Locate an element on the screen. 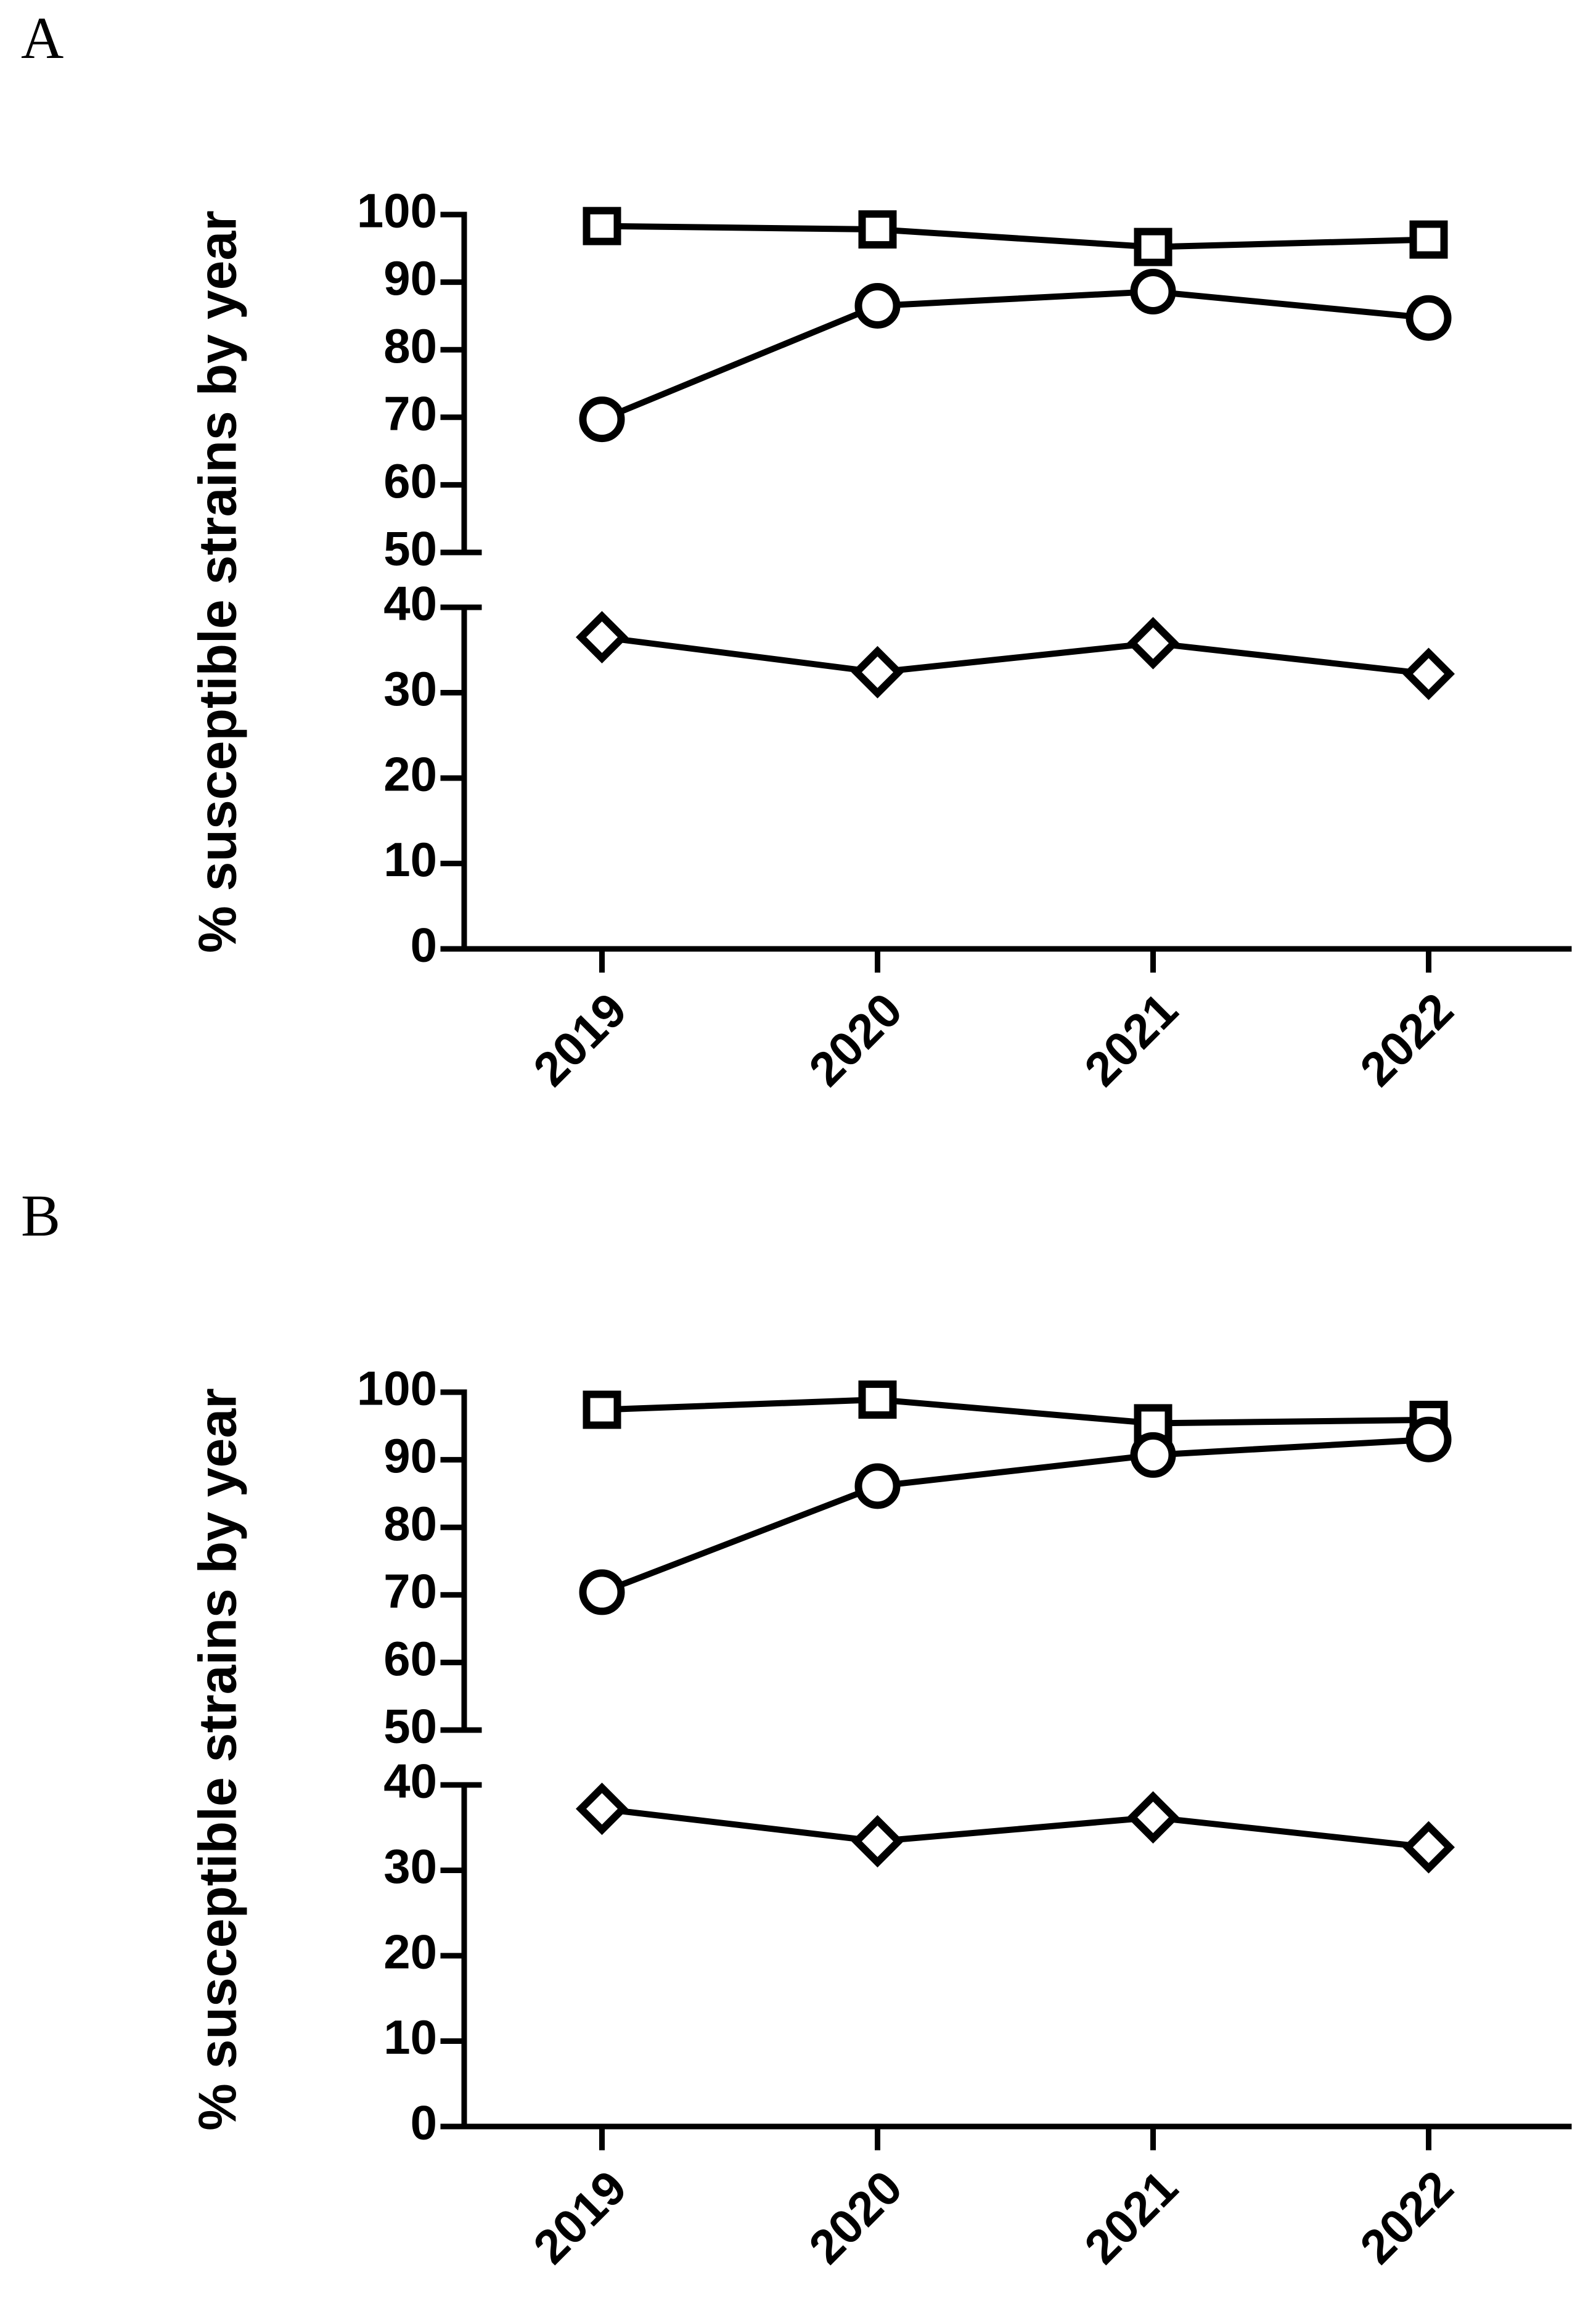 The height and width of the screenshot is (2309, 1596). panel-label: A is located at coordinates (42, 38).